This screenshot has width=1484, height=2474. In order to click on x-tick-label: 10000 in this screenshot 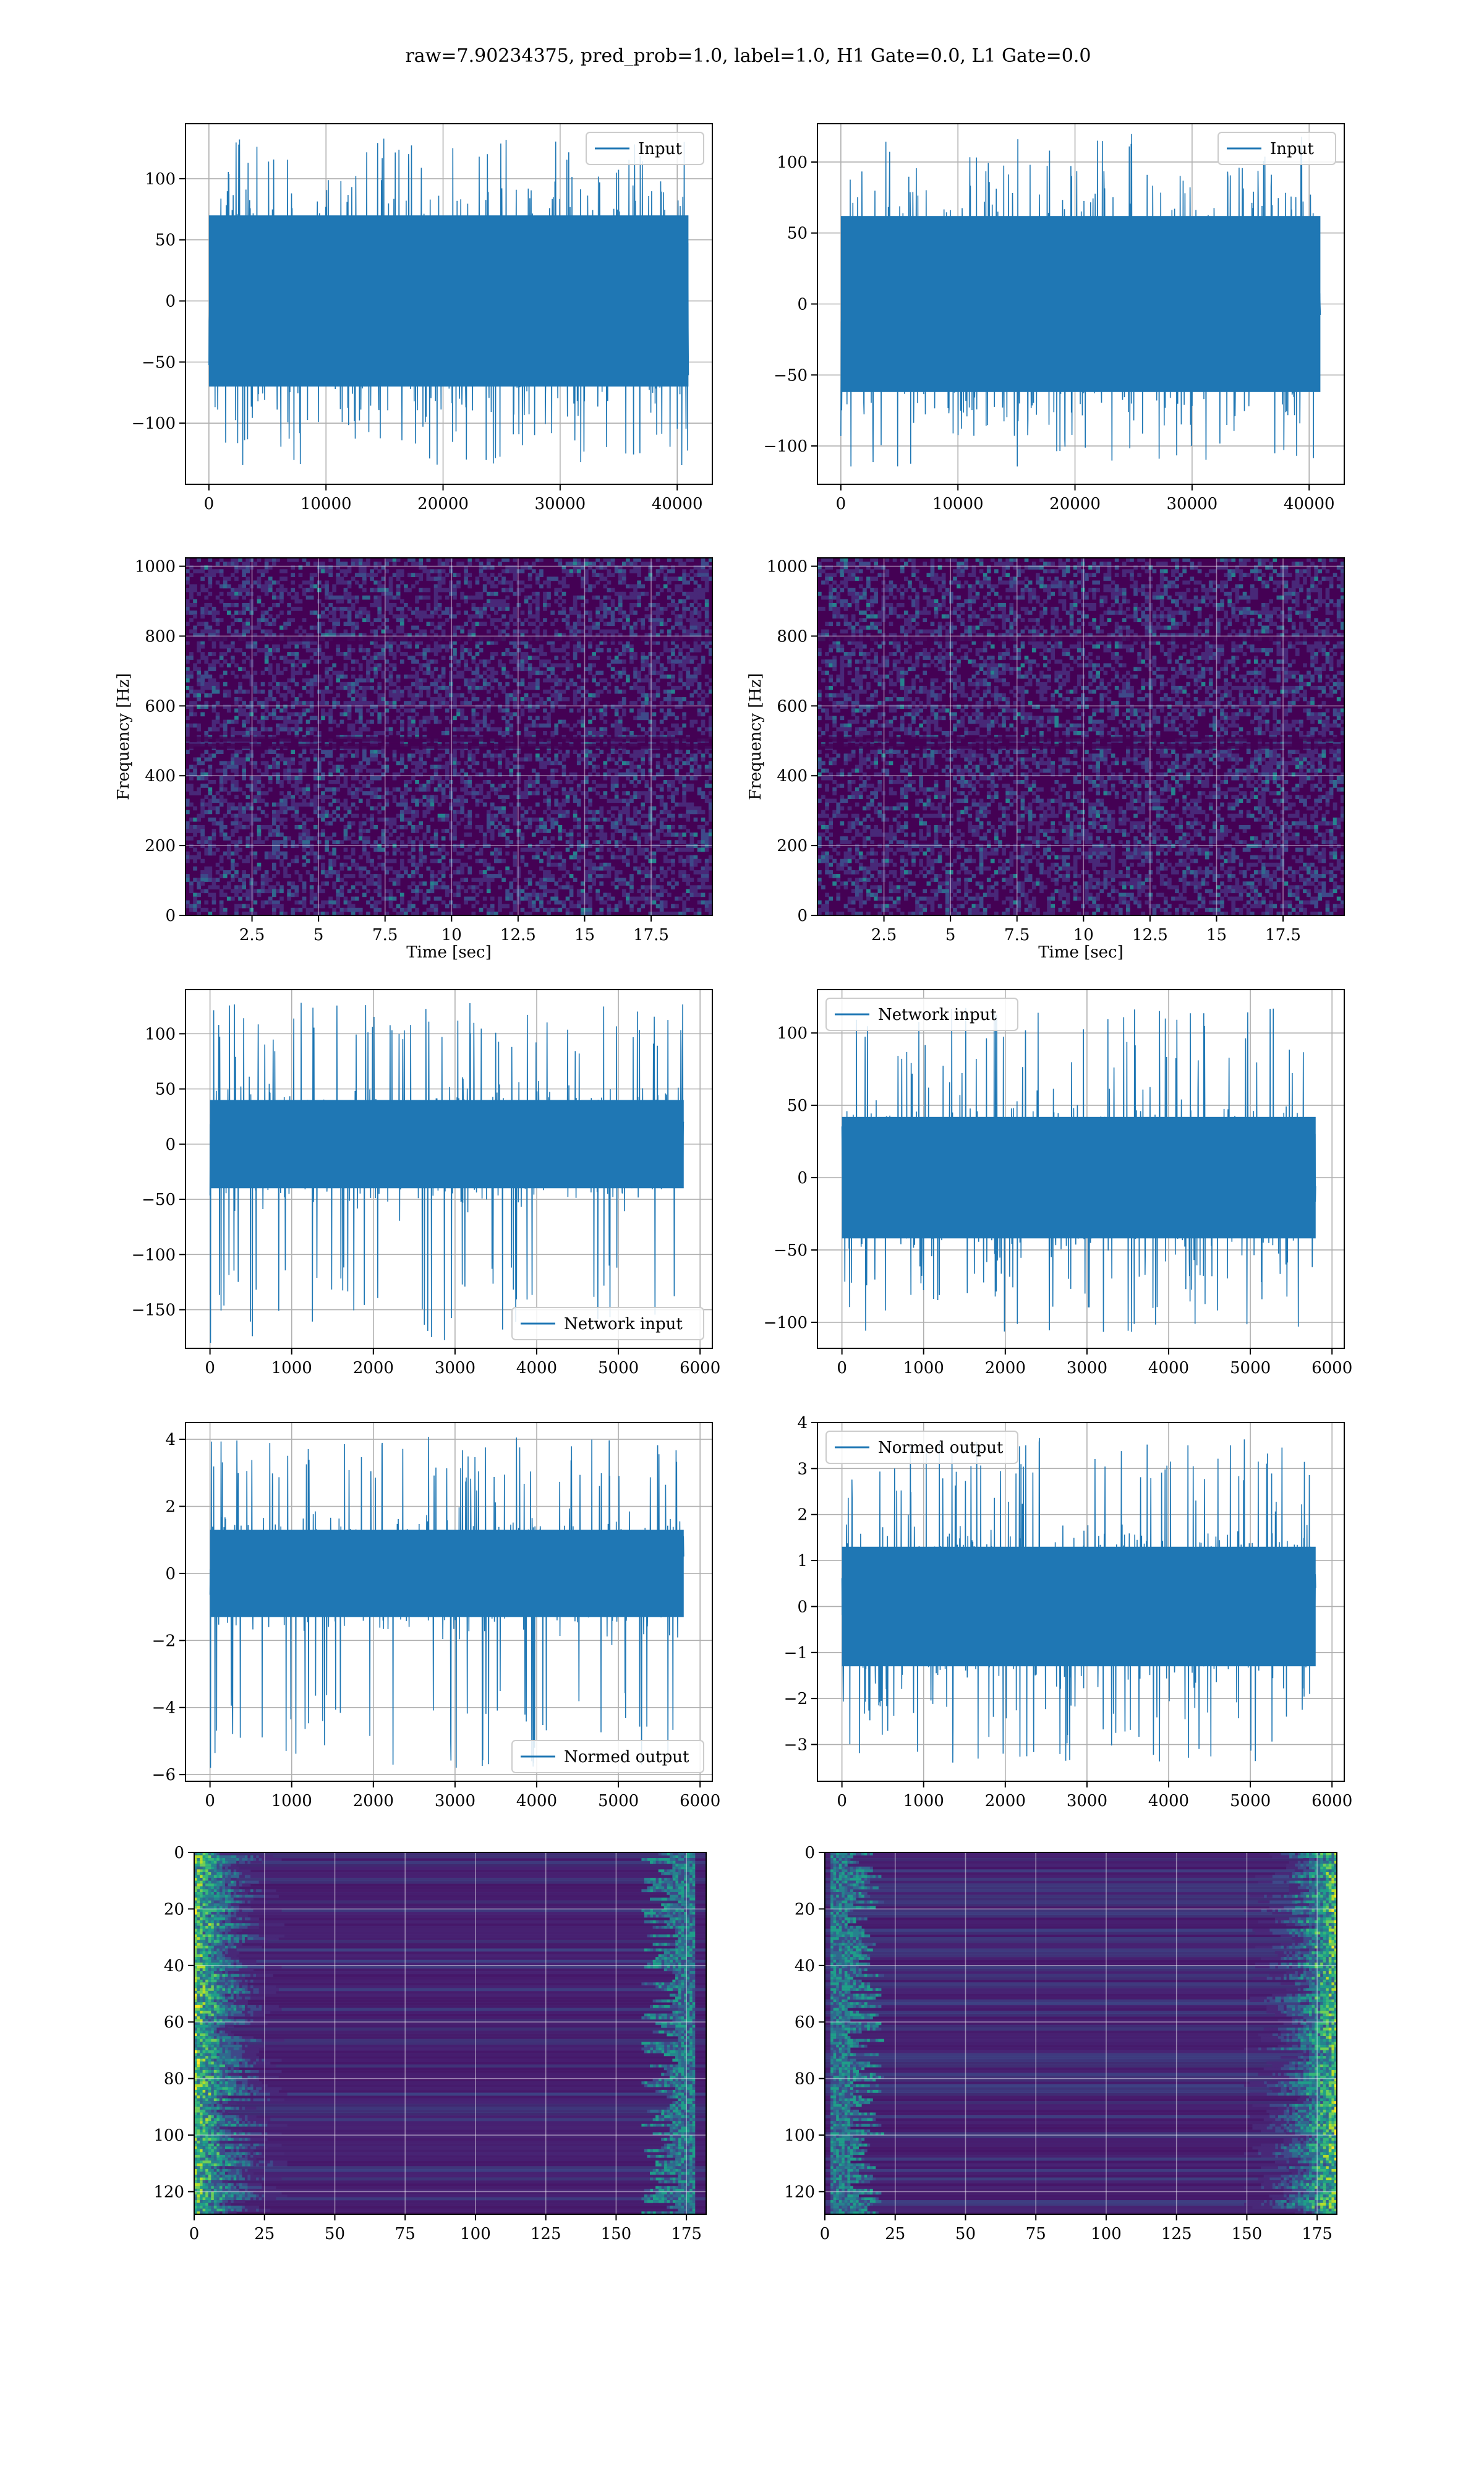, I will do `click(958, 504)`.